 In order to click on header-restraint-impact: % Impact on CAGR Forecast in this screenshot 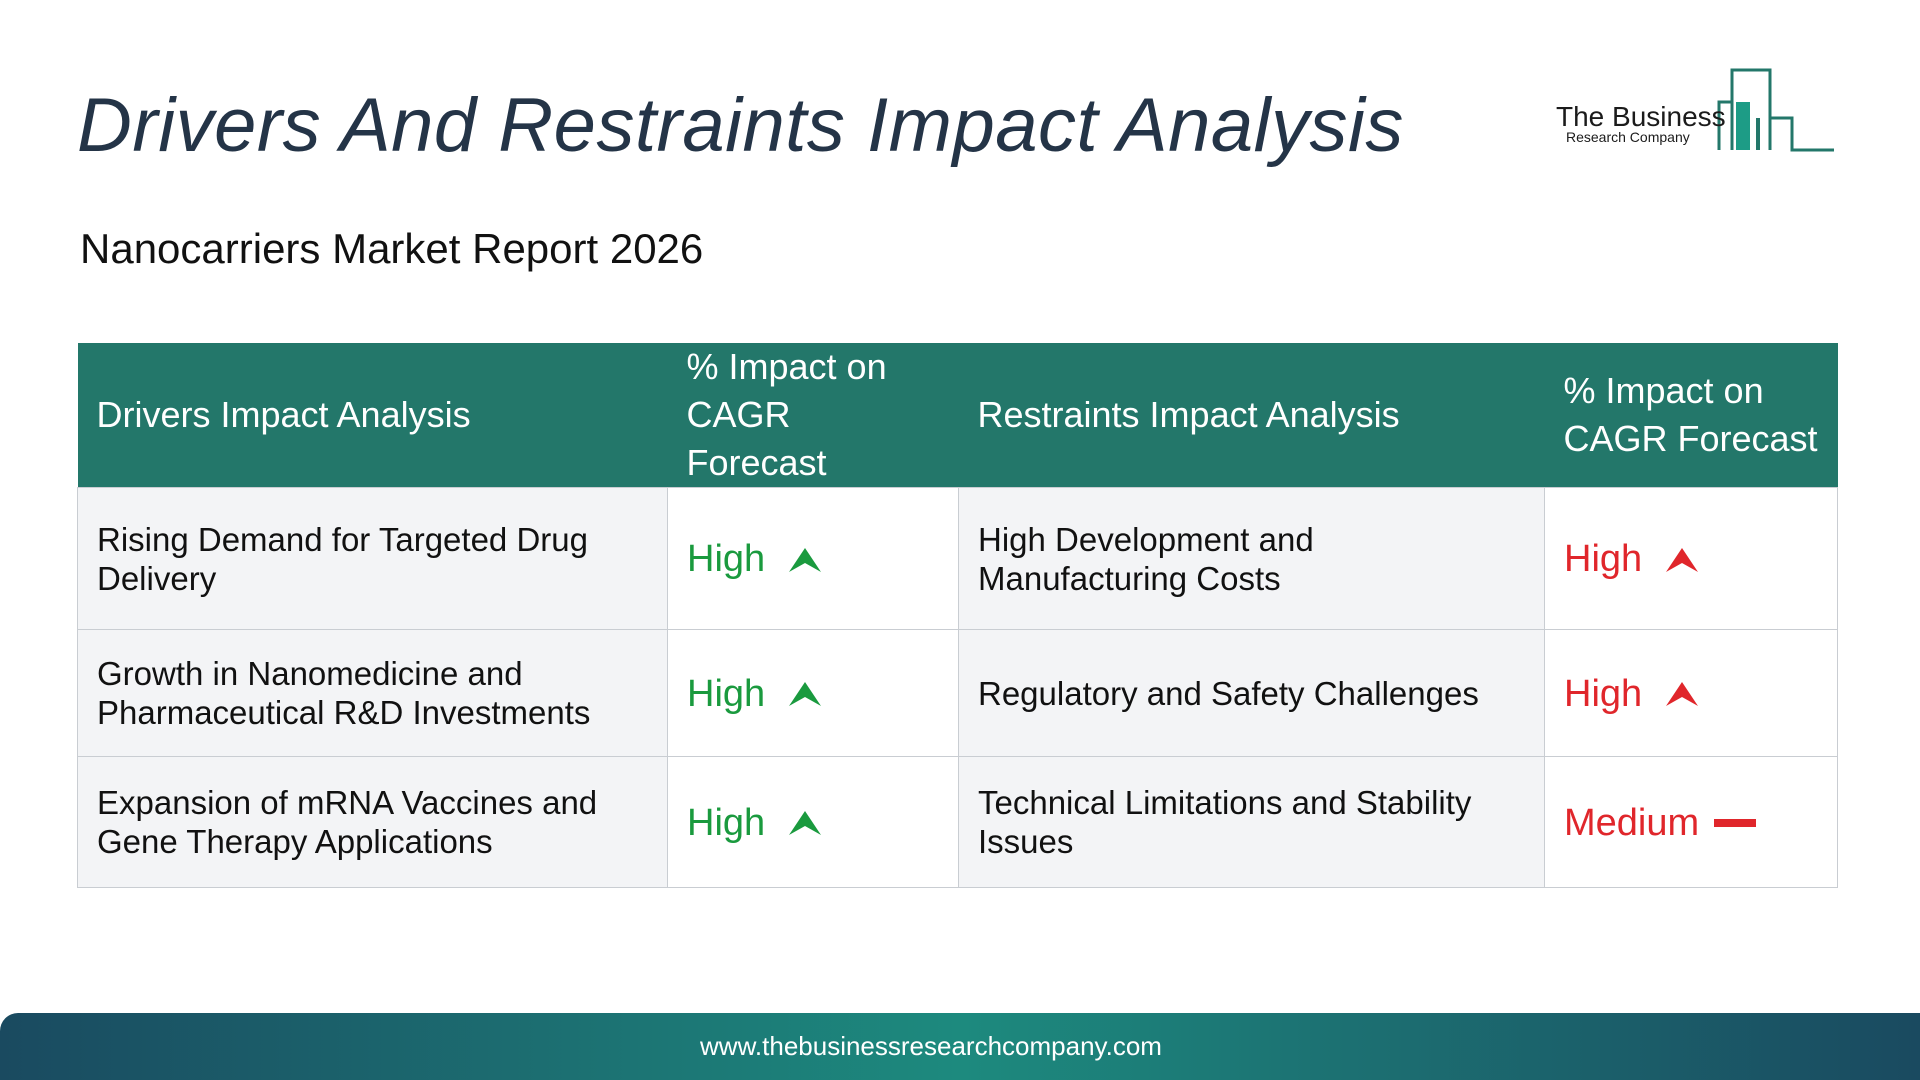, I will do `click(1691, 415)`.